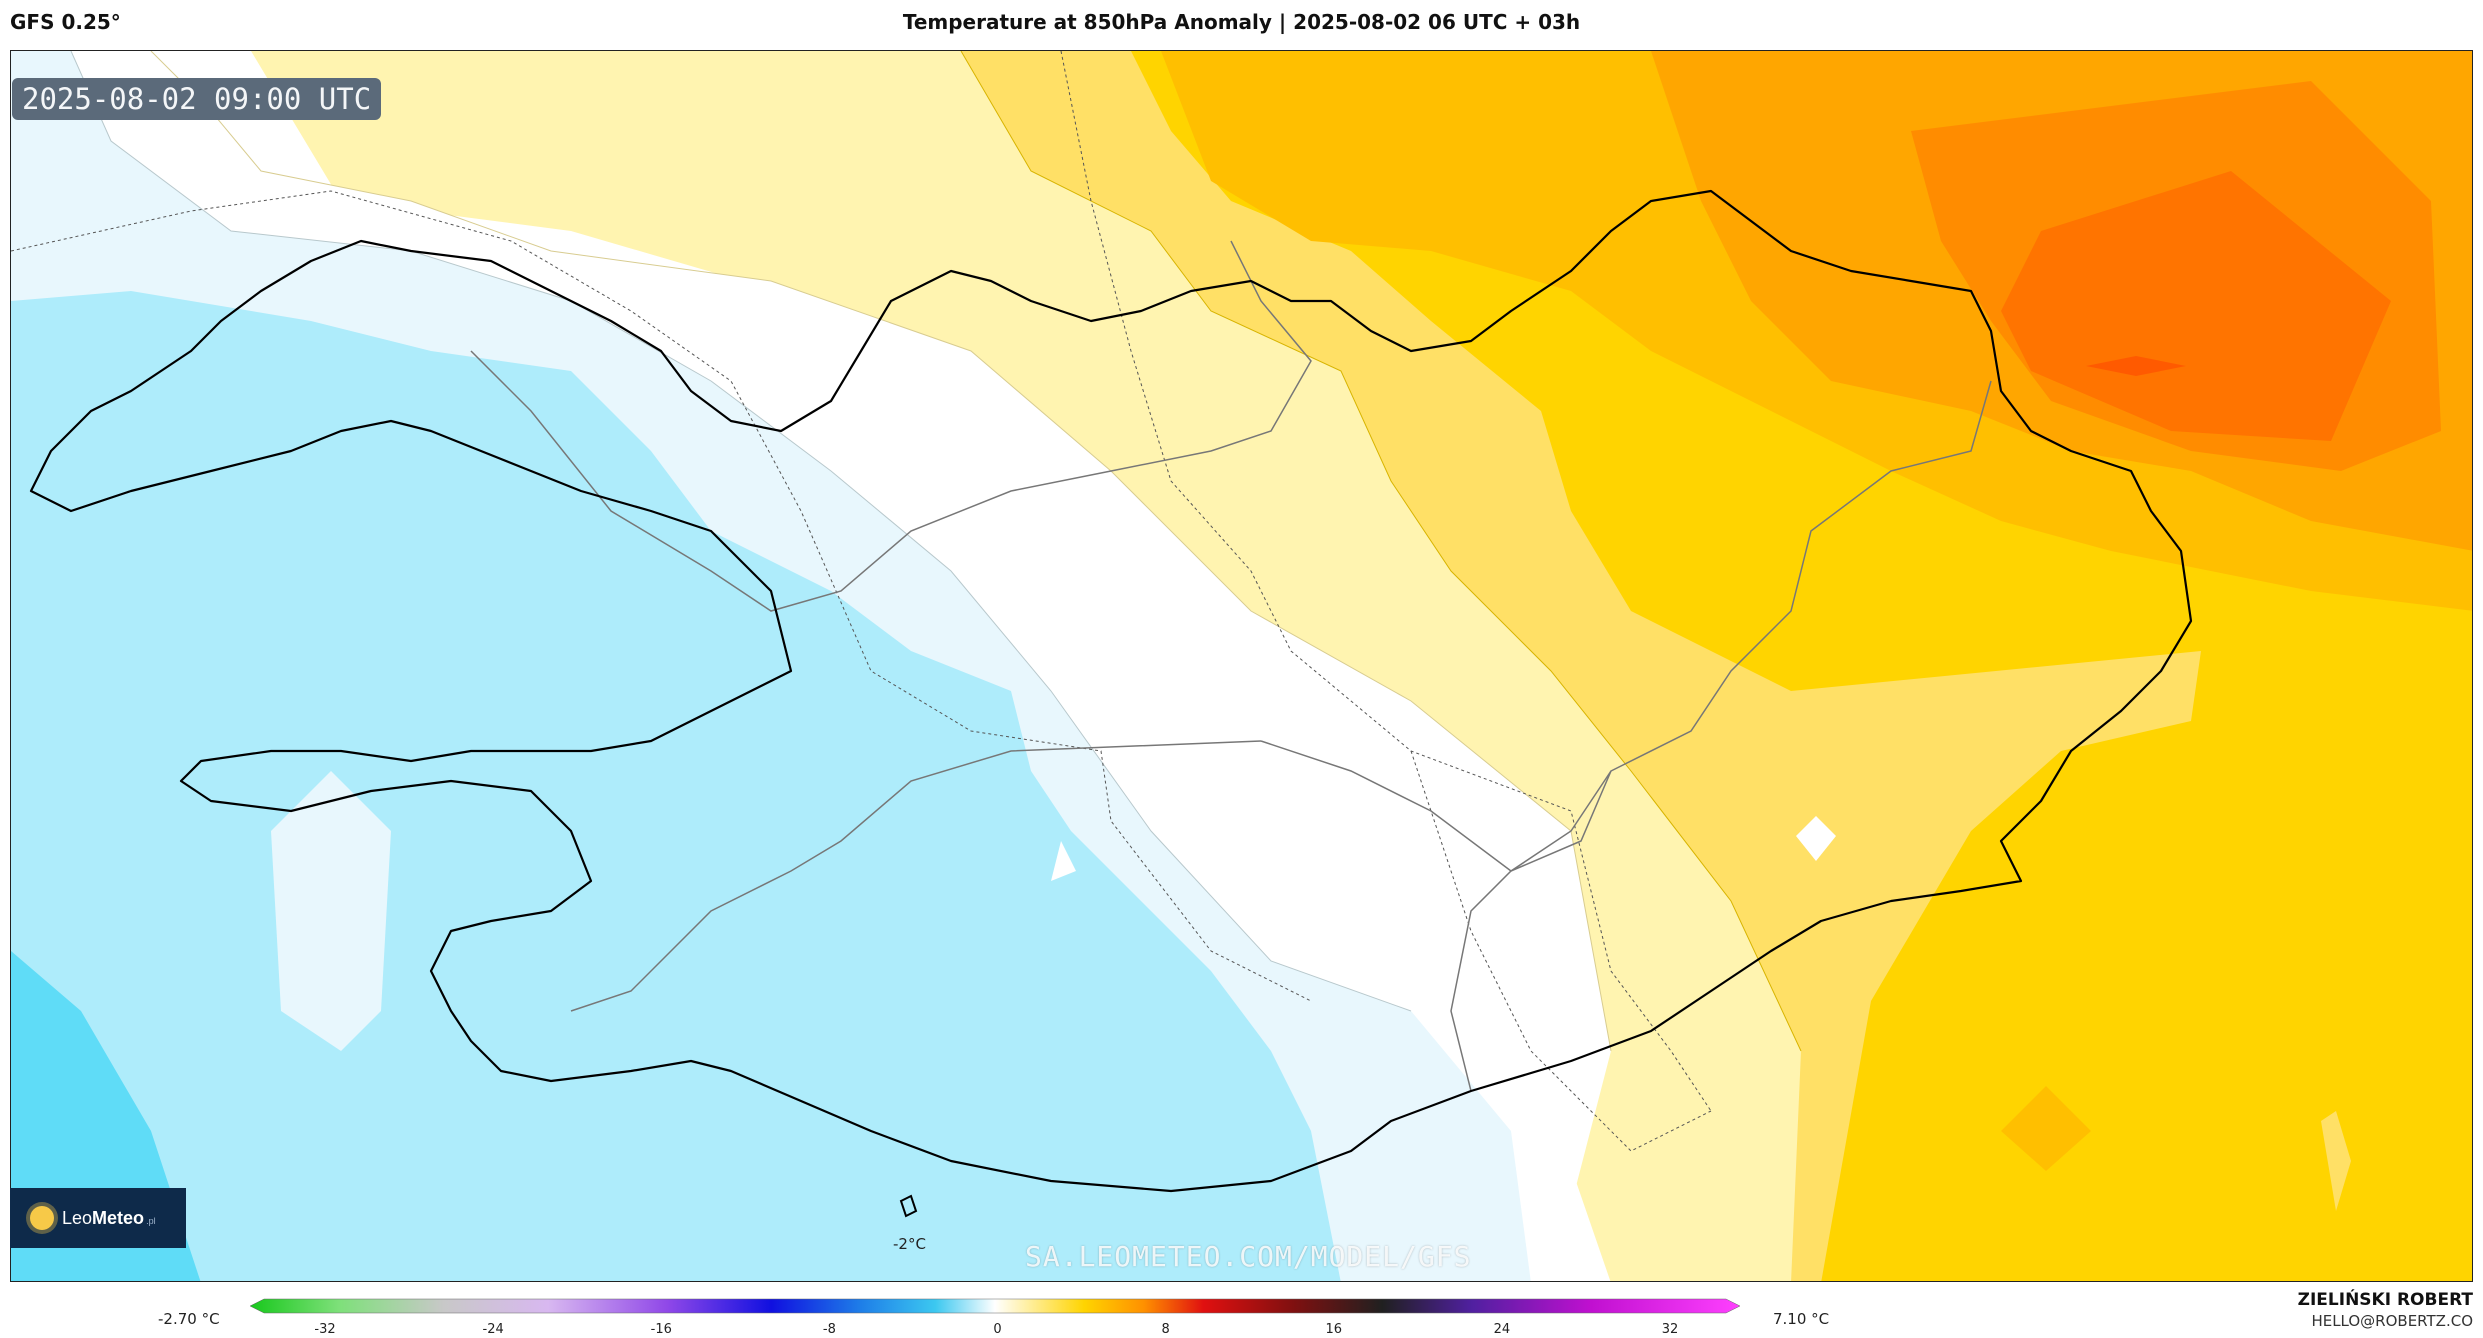  Describe the element at coordinates (908, 1206) in the screenshot. I see `coastline-islet` at that location.